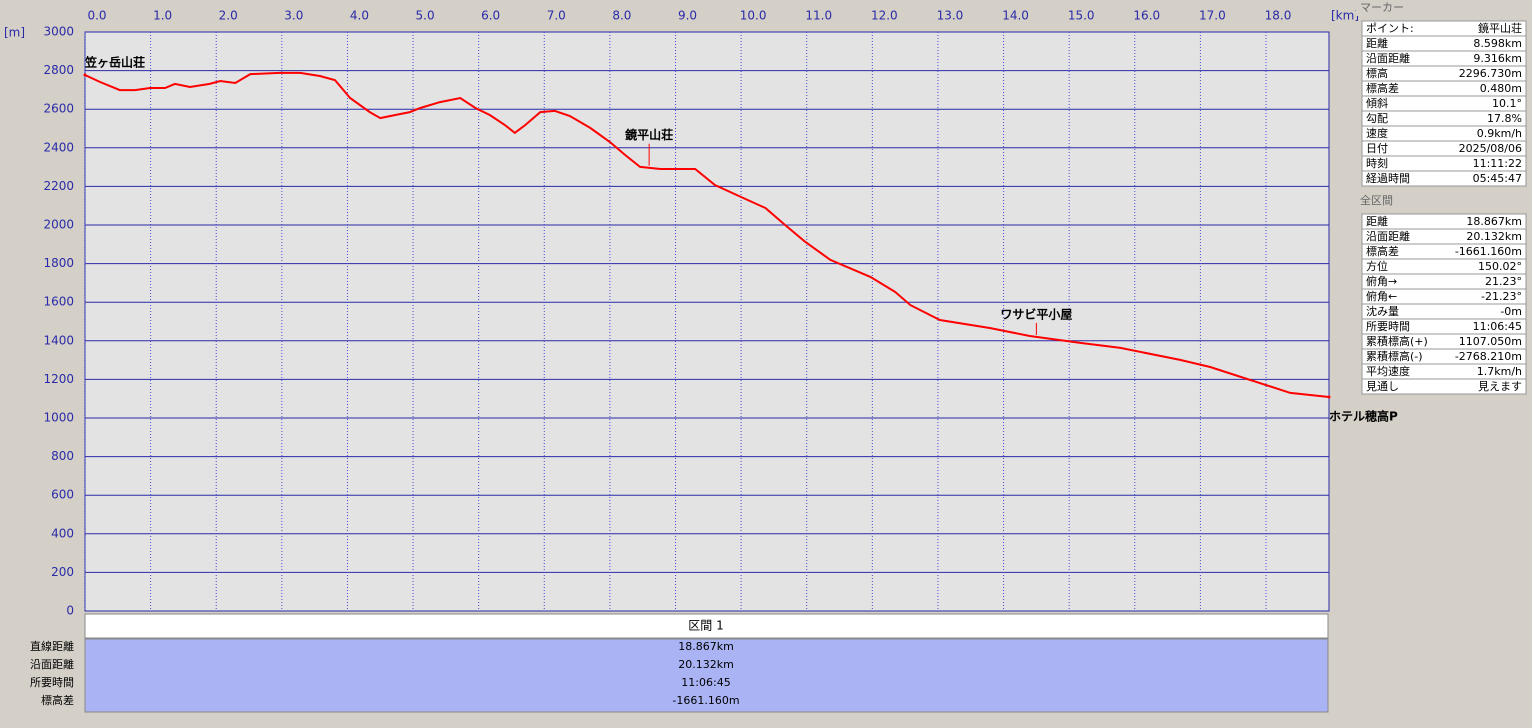 This screenshot has height=728, width=1532. I want to click on panel-label: 標高, so click(1377, 73).